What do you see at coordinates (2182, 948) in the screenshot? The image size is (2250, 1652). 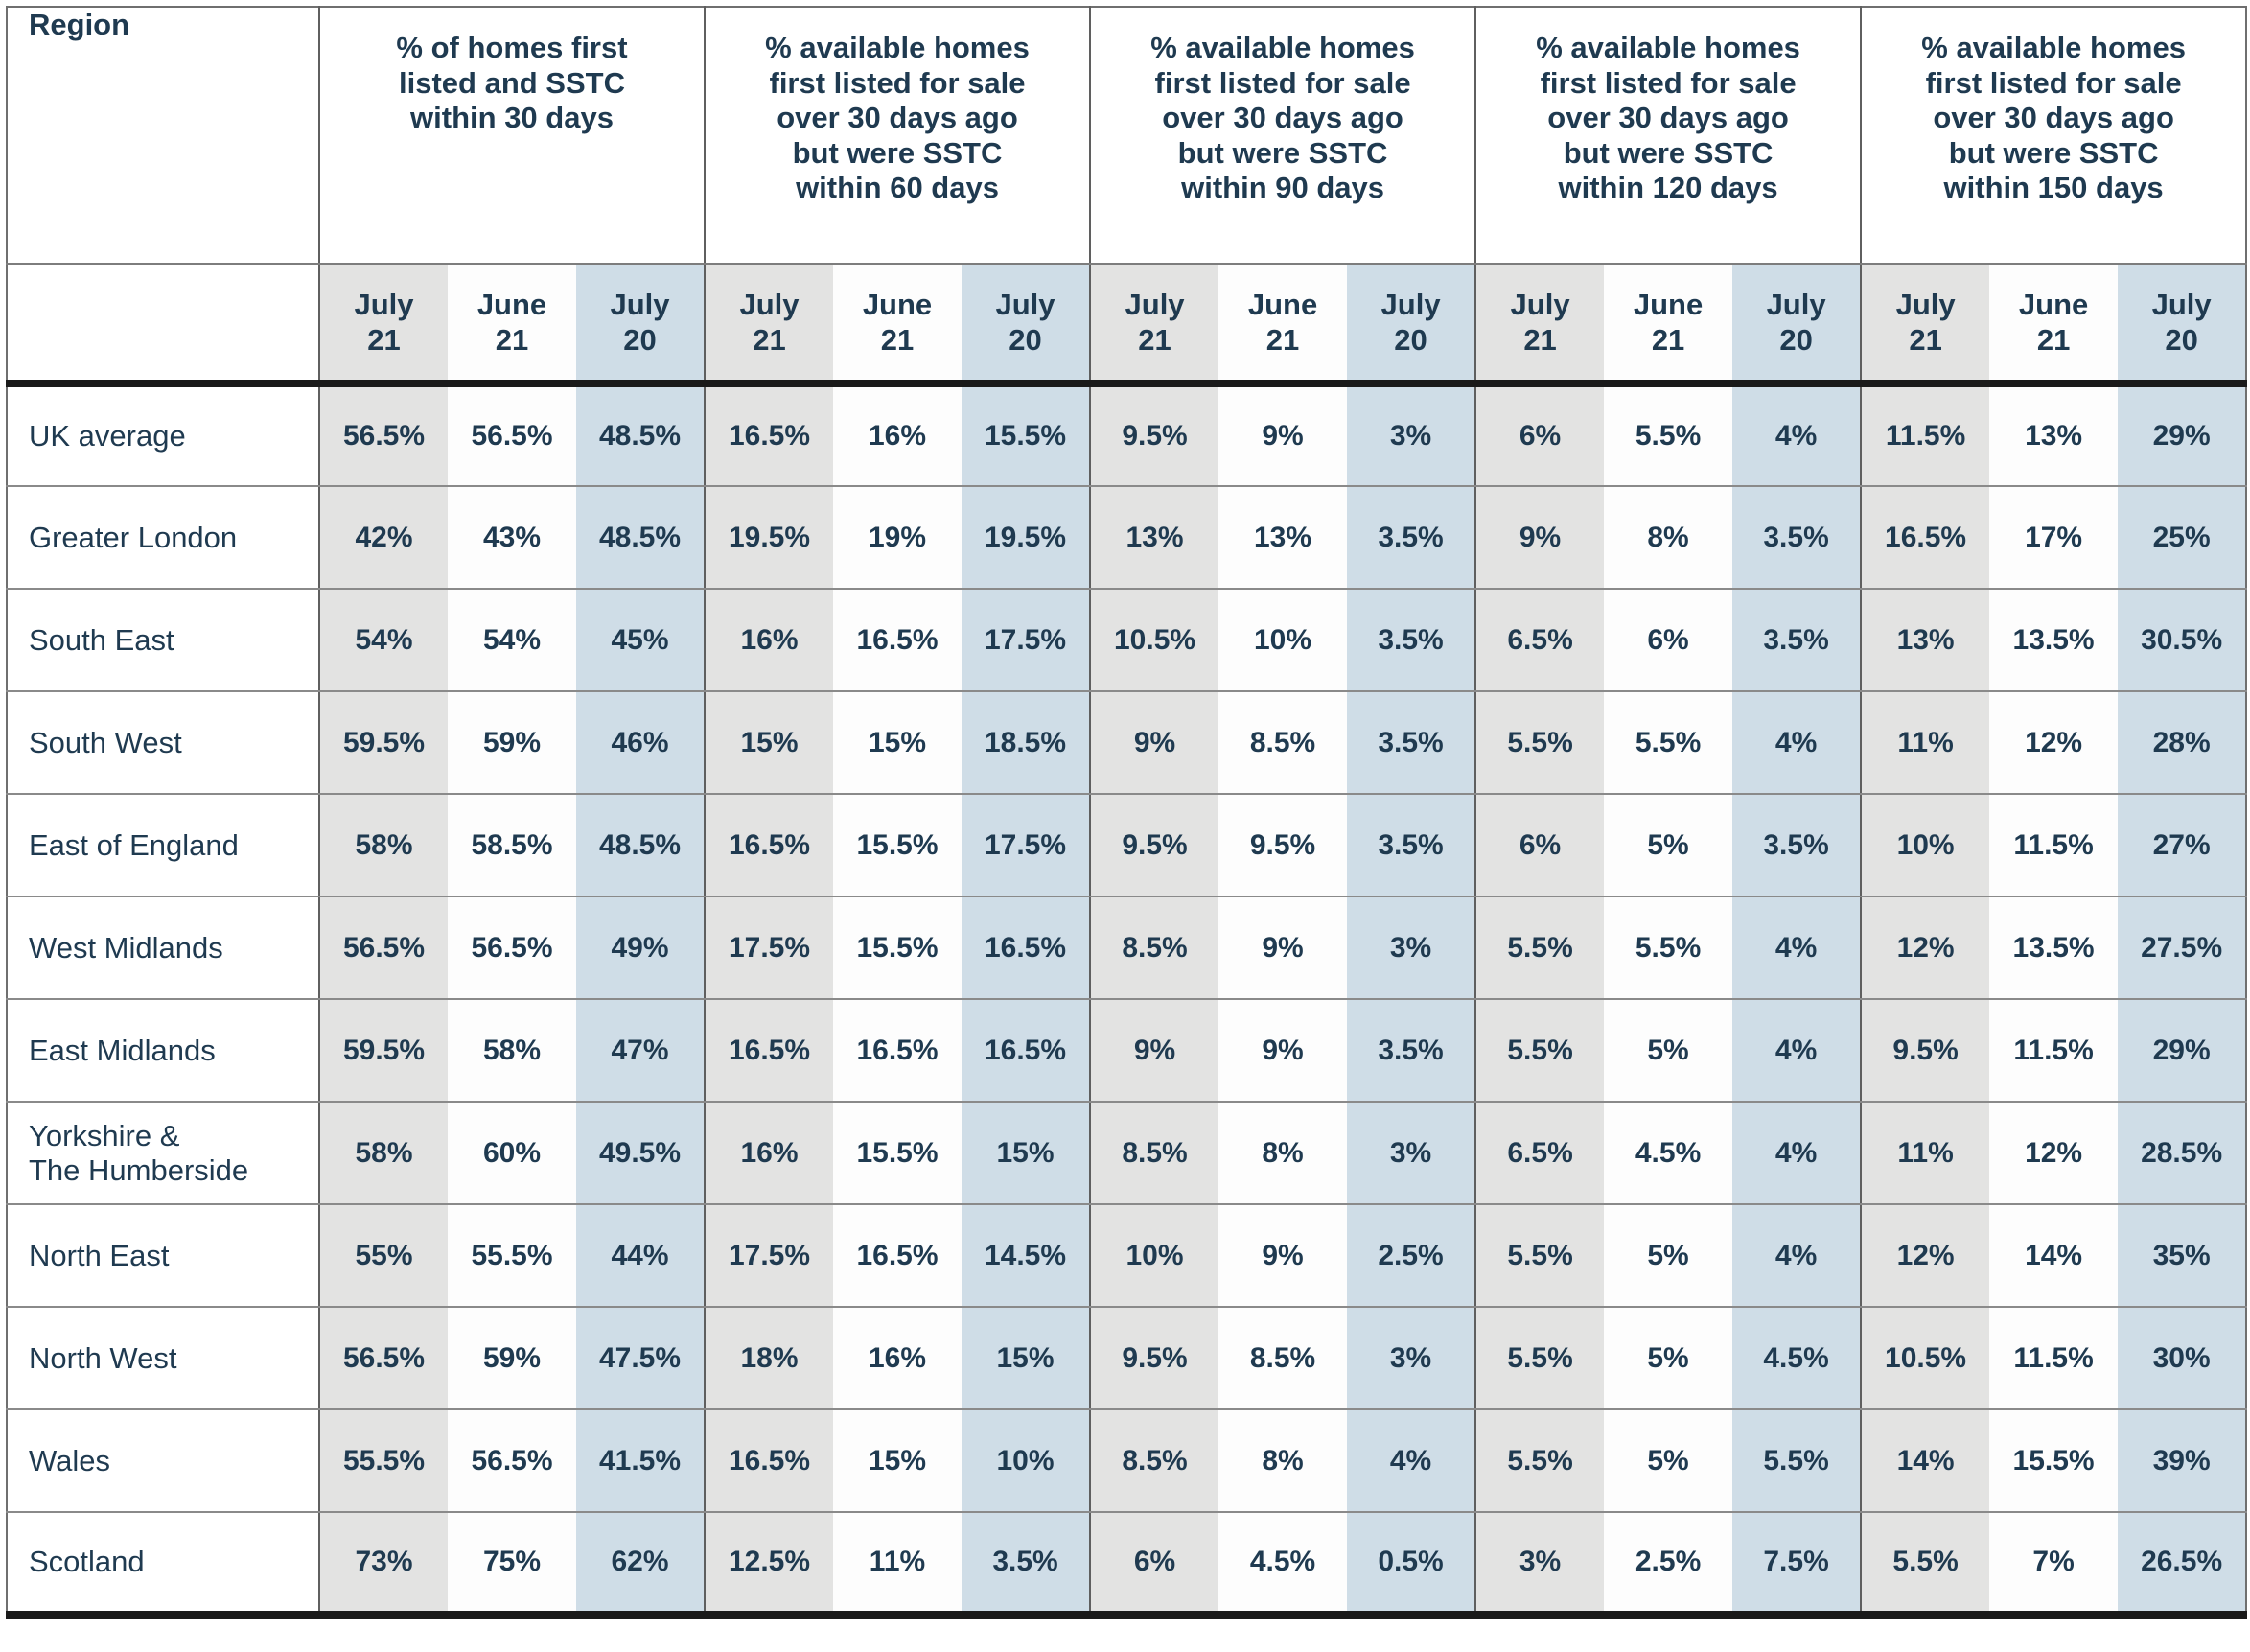 I see `value-cell: 27.5%` at bounding box center [2182, 948].